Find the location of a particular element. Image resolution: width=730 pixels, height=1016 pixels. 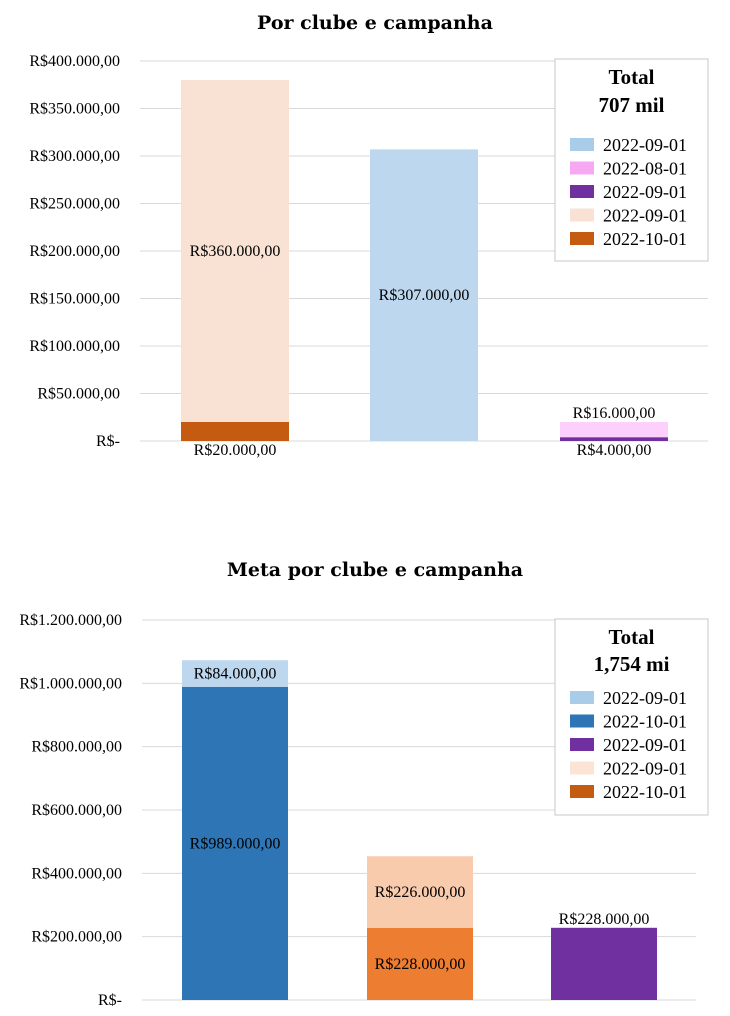

data-label: R$16.000,00 is located at coordinates (614, 413).